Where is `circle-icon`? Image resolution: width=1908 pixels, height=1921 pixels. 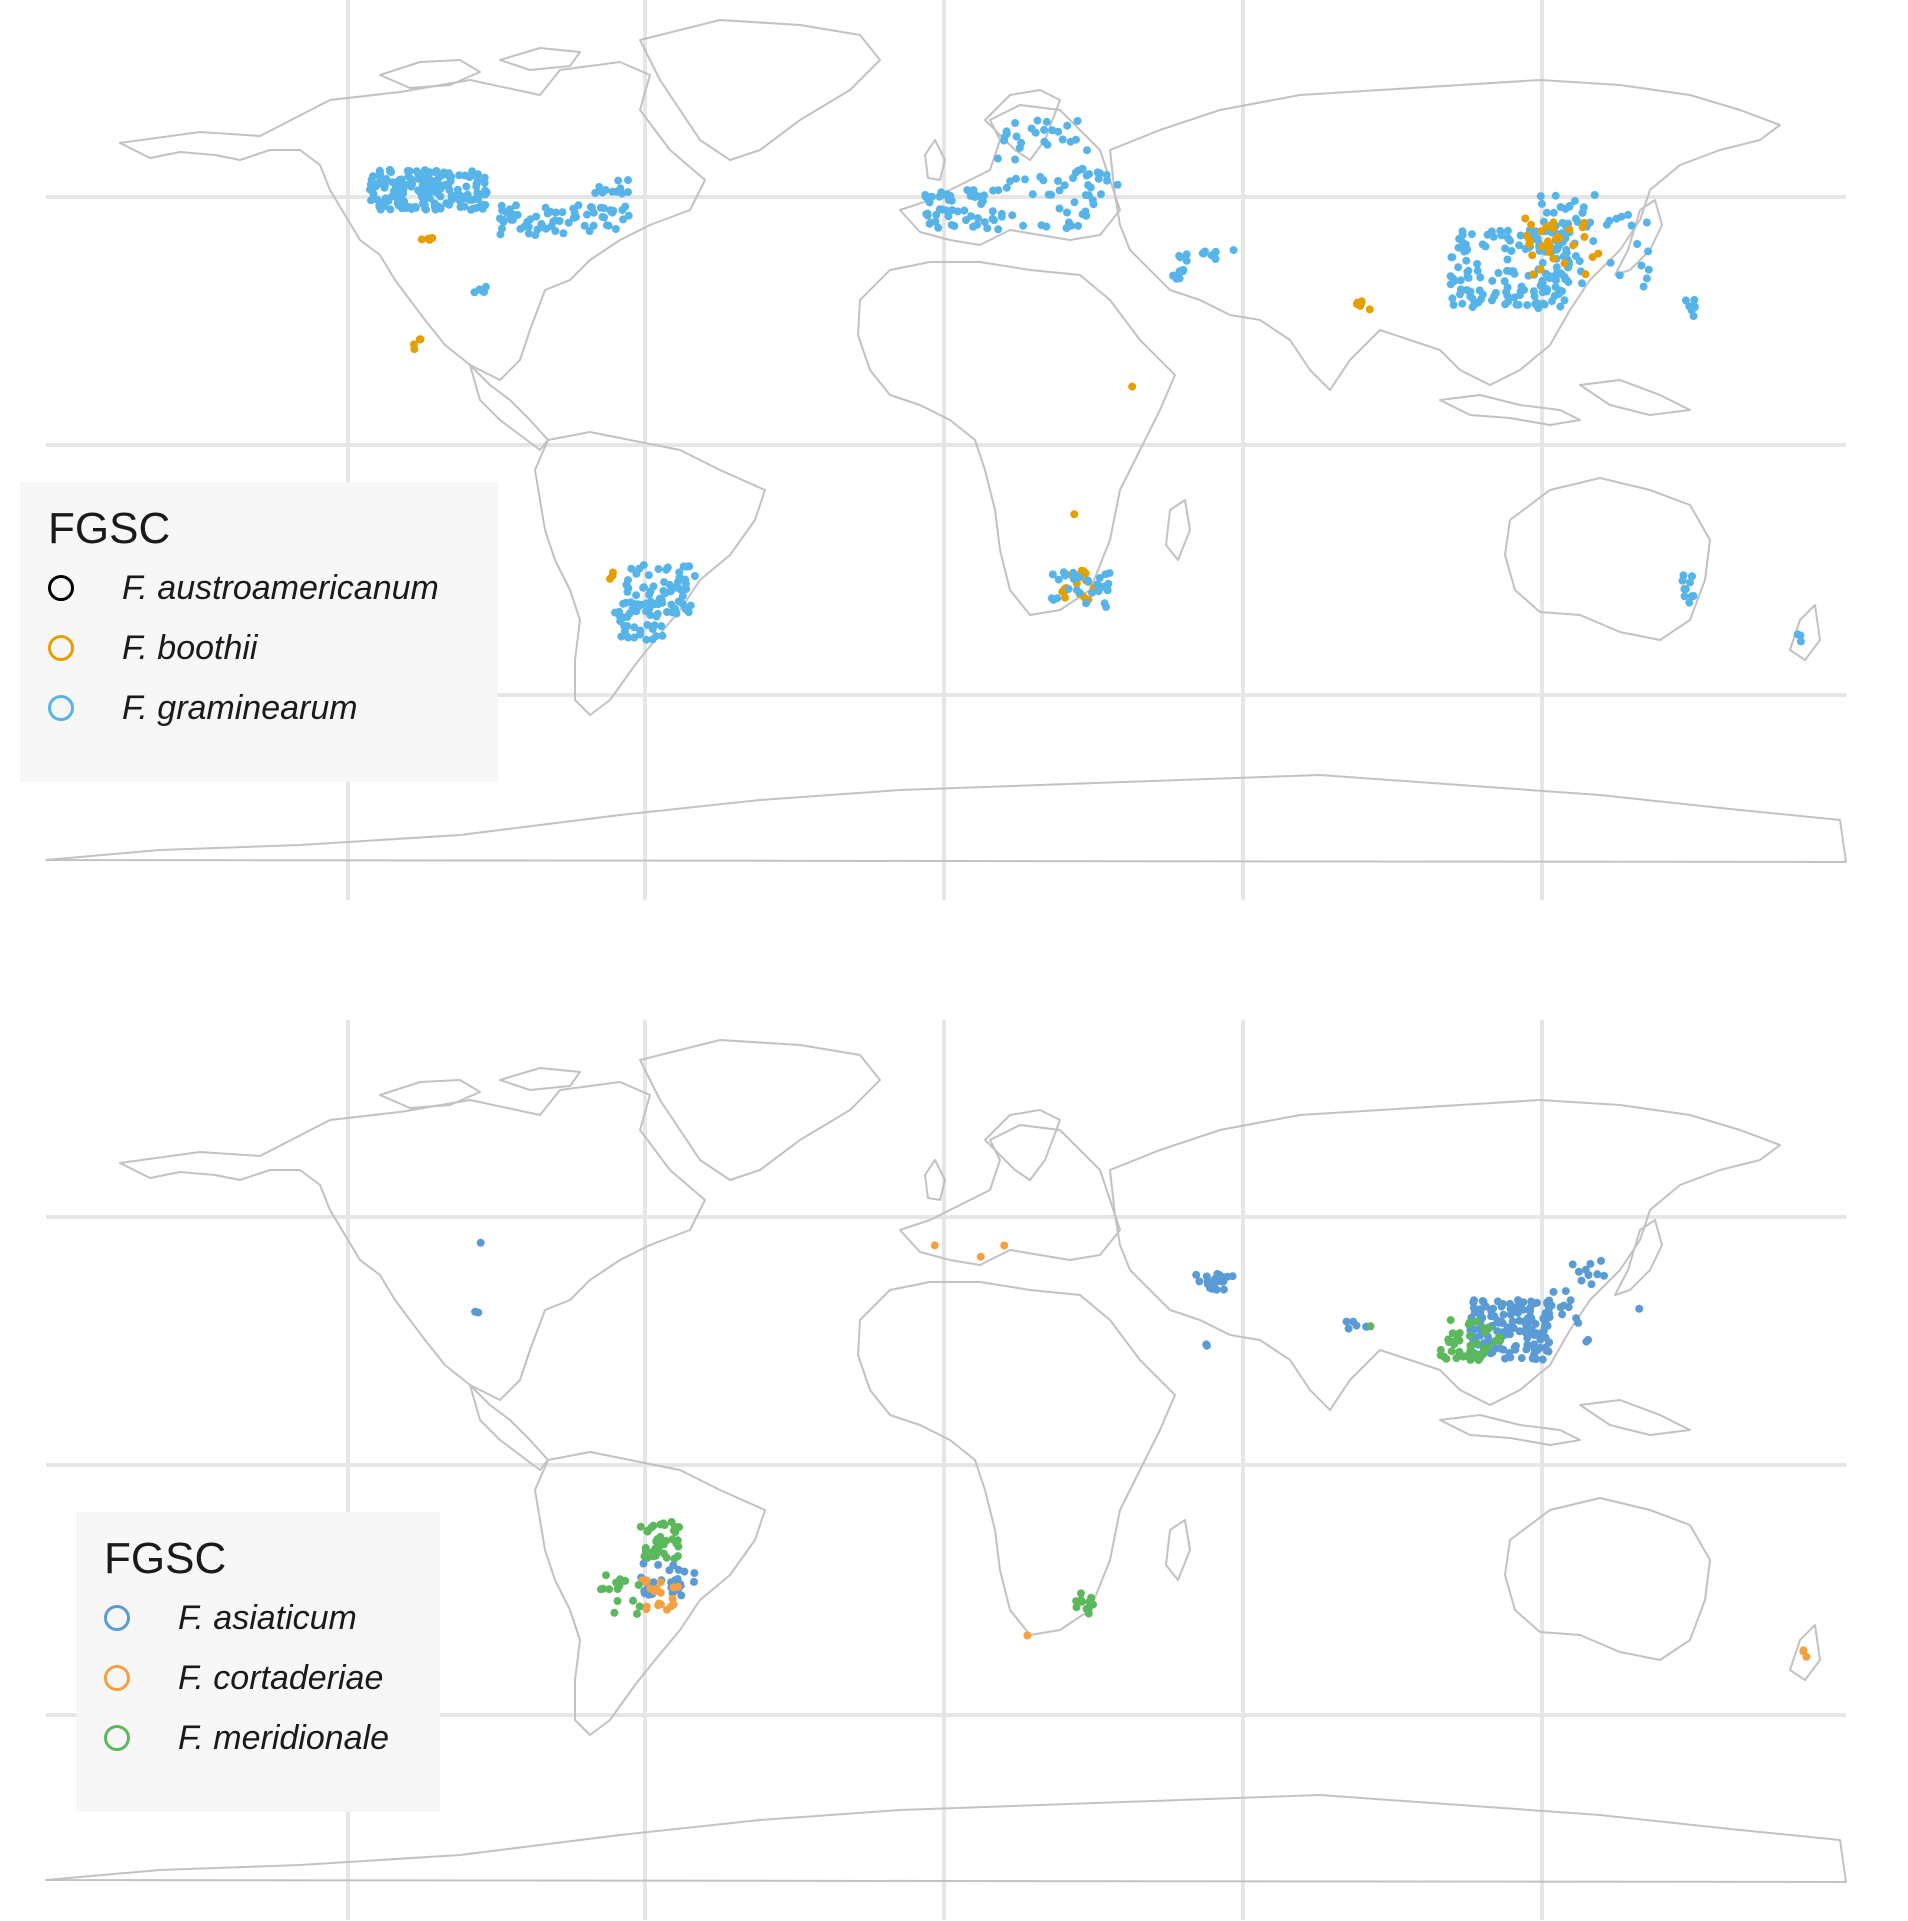
circle-icon is located at coordinates (117, 1678).